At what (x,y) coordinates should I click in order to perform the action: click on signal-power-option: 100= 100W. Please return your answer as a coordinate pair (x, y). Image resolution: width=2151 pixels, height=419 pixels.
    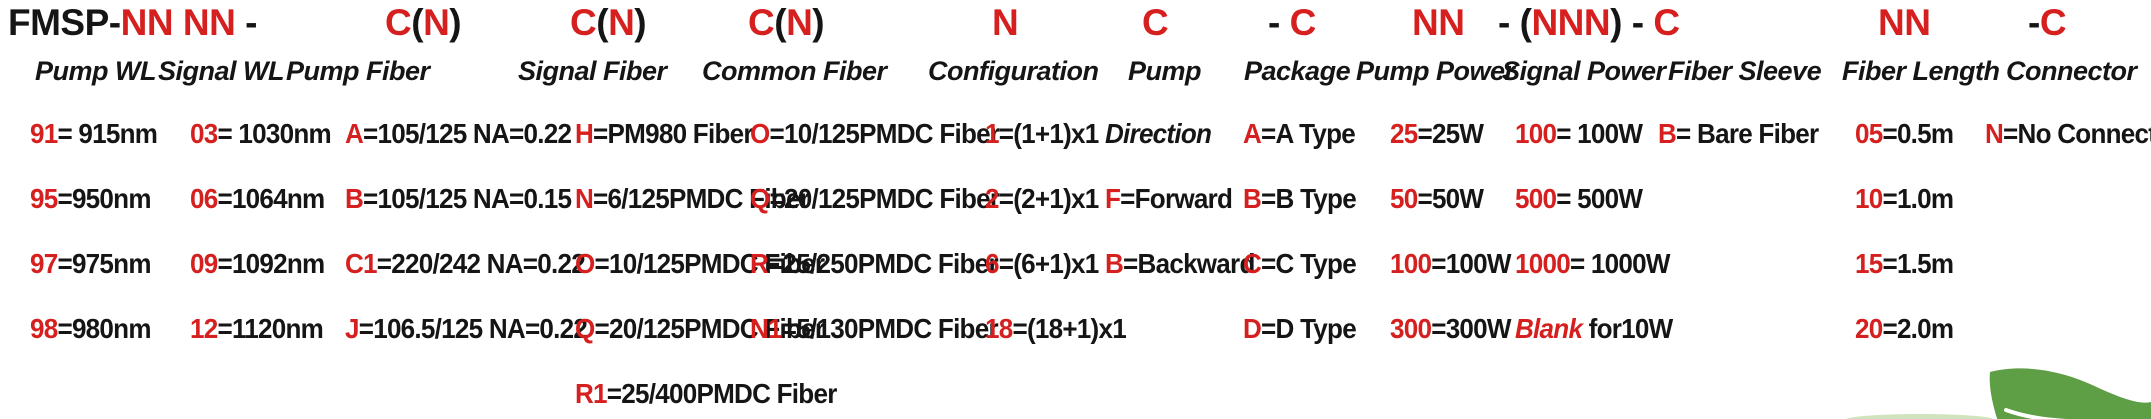
    Looking at the image, I should click on (1579, 134).